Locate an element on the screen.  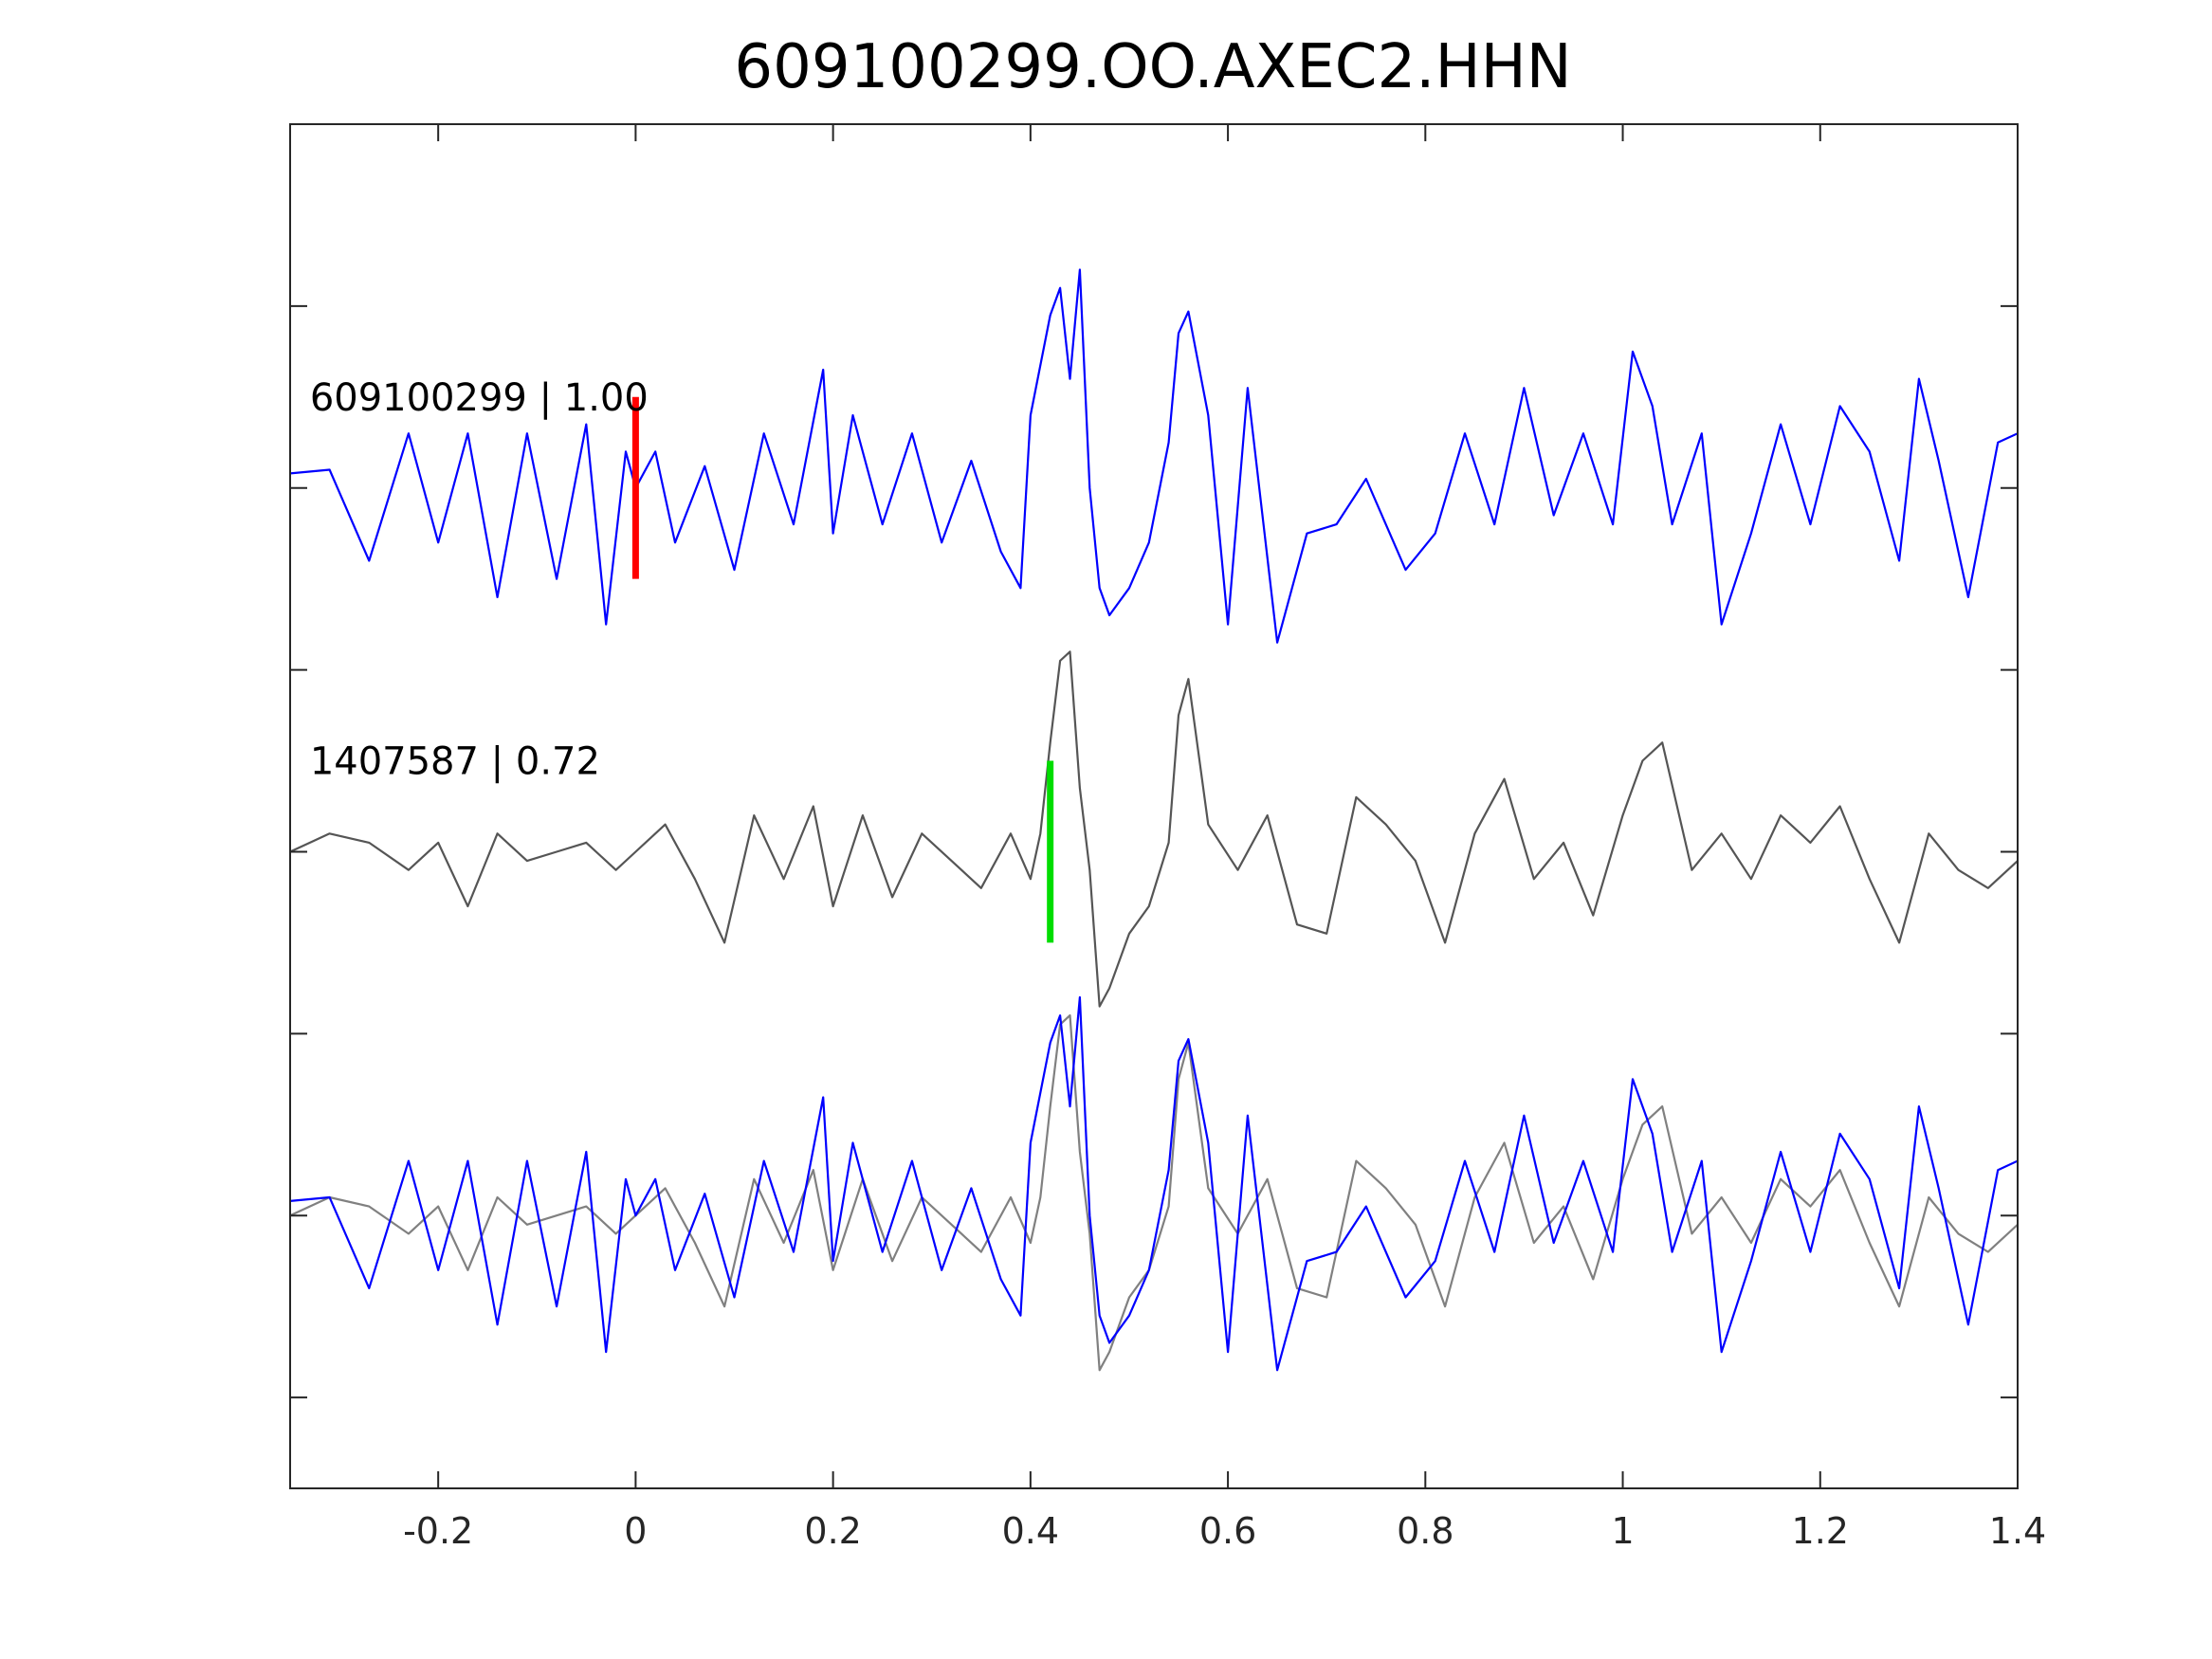
x-tick-label: 0 is located at coordinates (635, 1531).